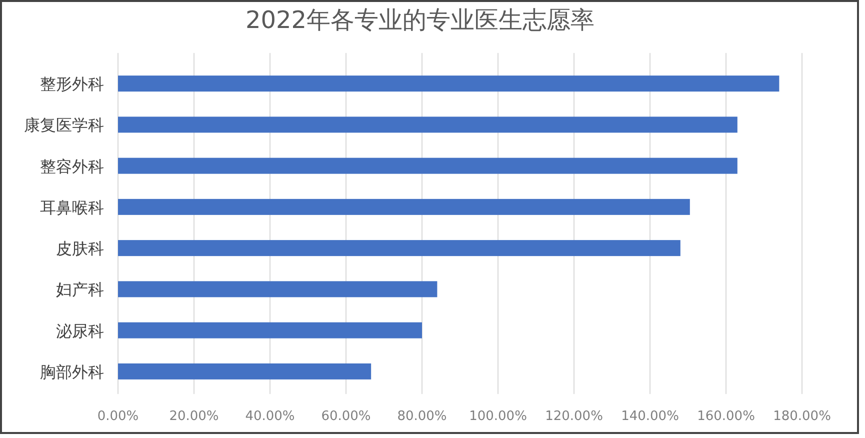  Describe the element at coordinates (64, 125) in the screenshot. I see `y-tick-label: 康复医学科` at that location.